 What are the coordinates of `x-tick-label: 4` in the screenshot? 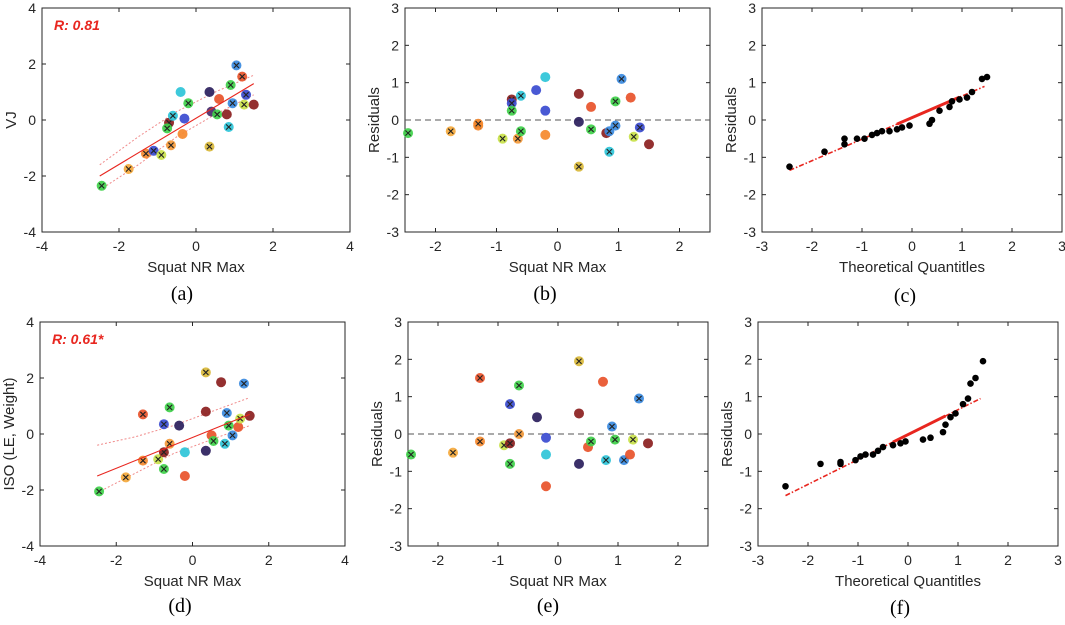 It's located at (350, 246).